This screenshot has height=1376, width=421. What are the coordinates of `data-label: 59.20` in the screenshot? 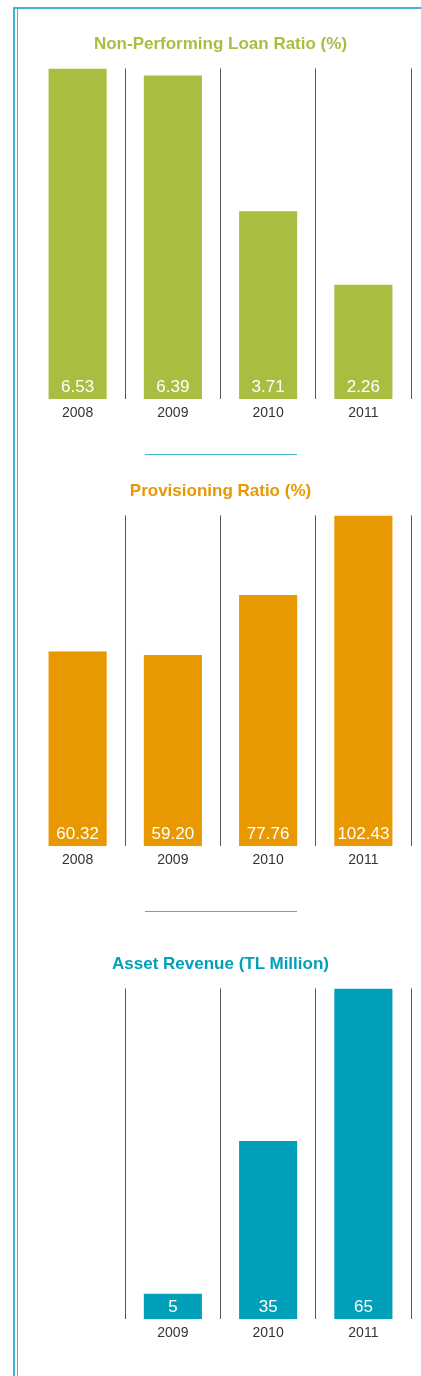 It's located at (173, 834).